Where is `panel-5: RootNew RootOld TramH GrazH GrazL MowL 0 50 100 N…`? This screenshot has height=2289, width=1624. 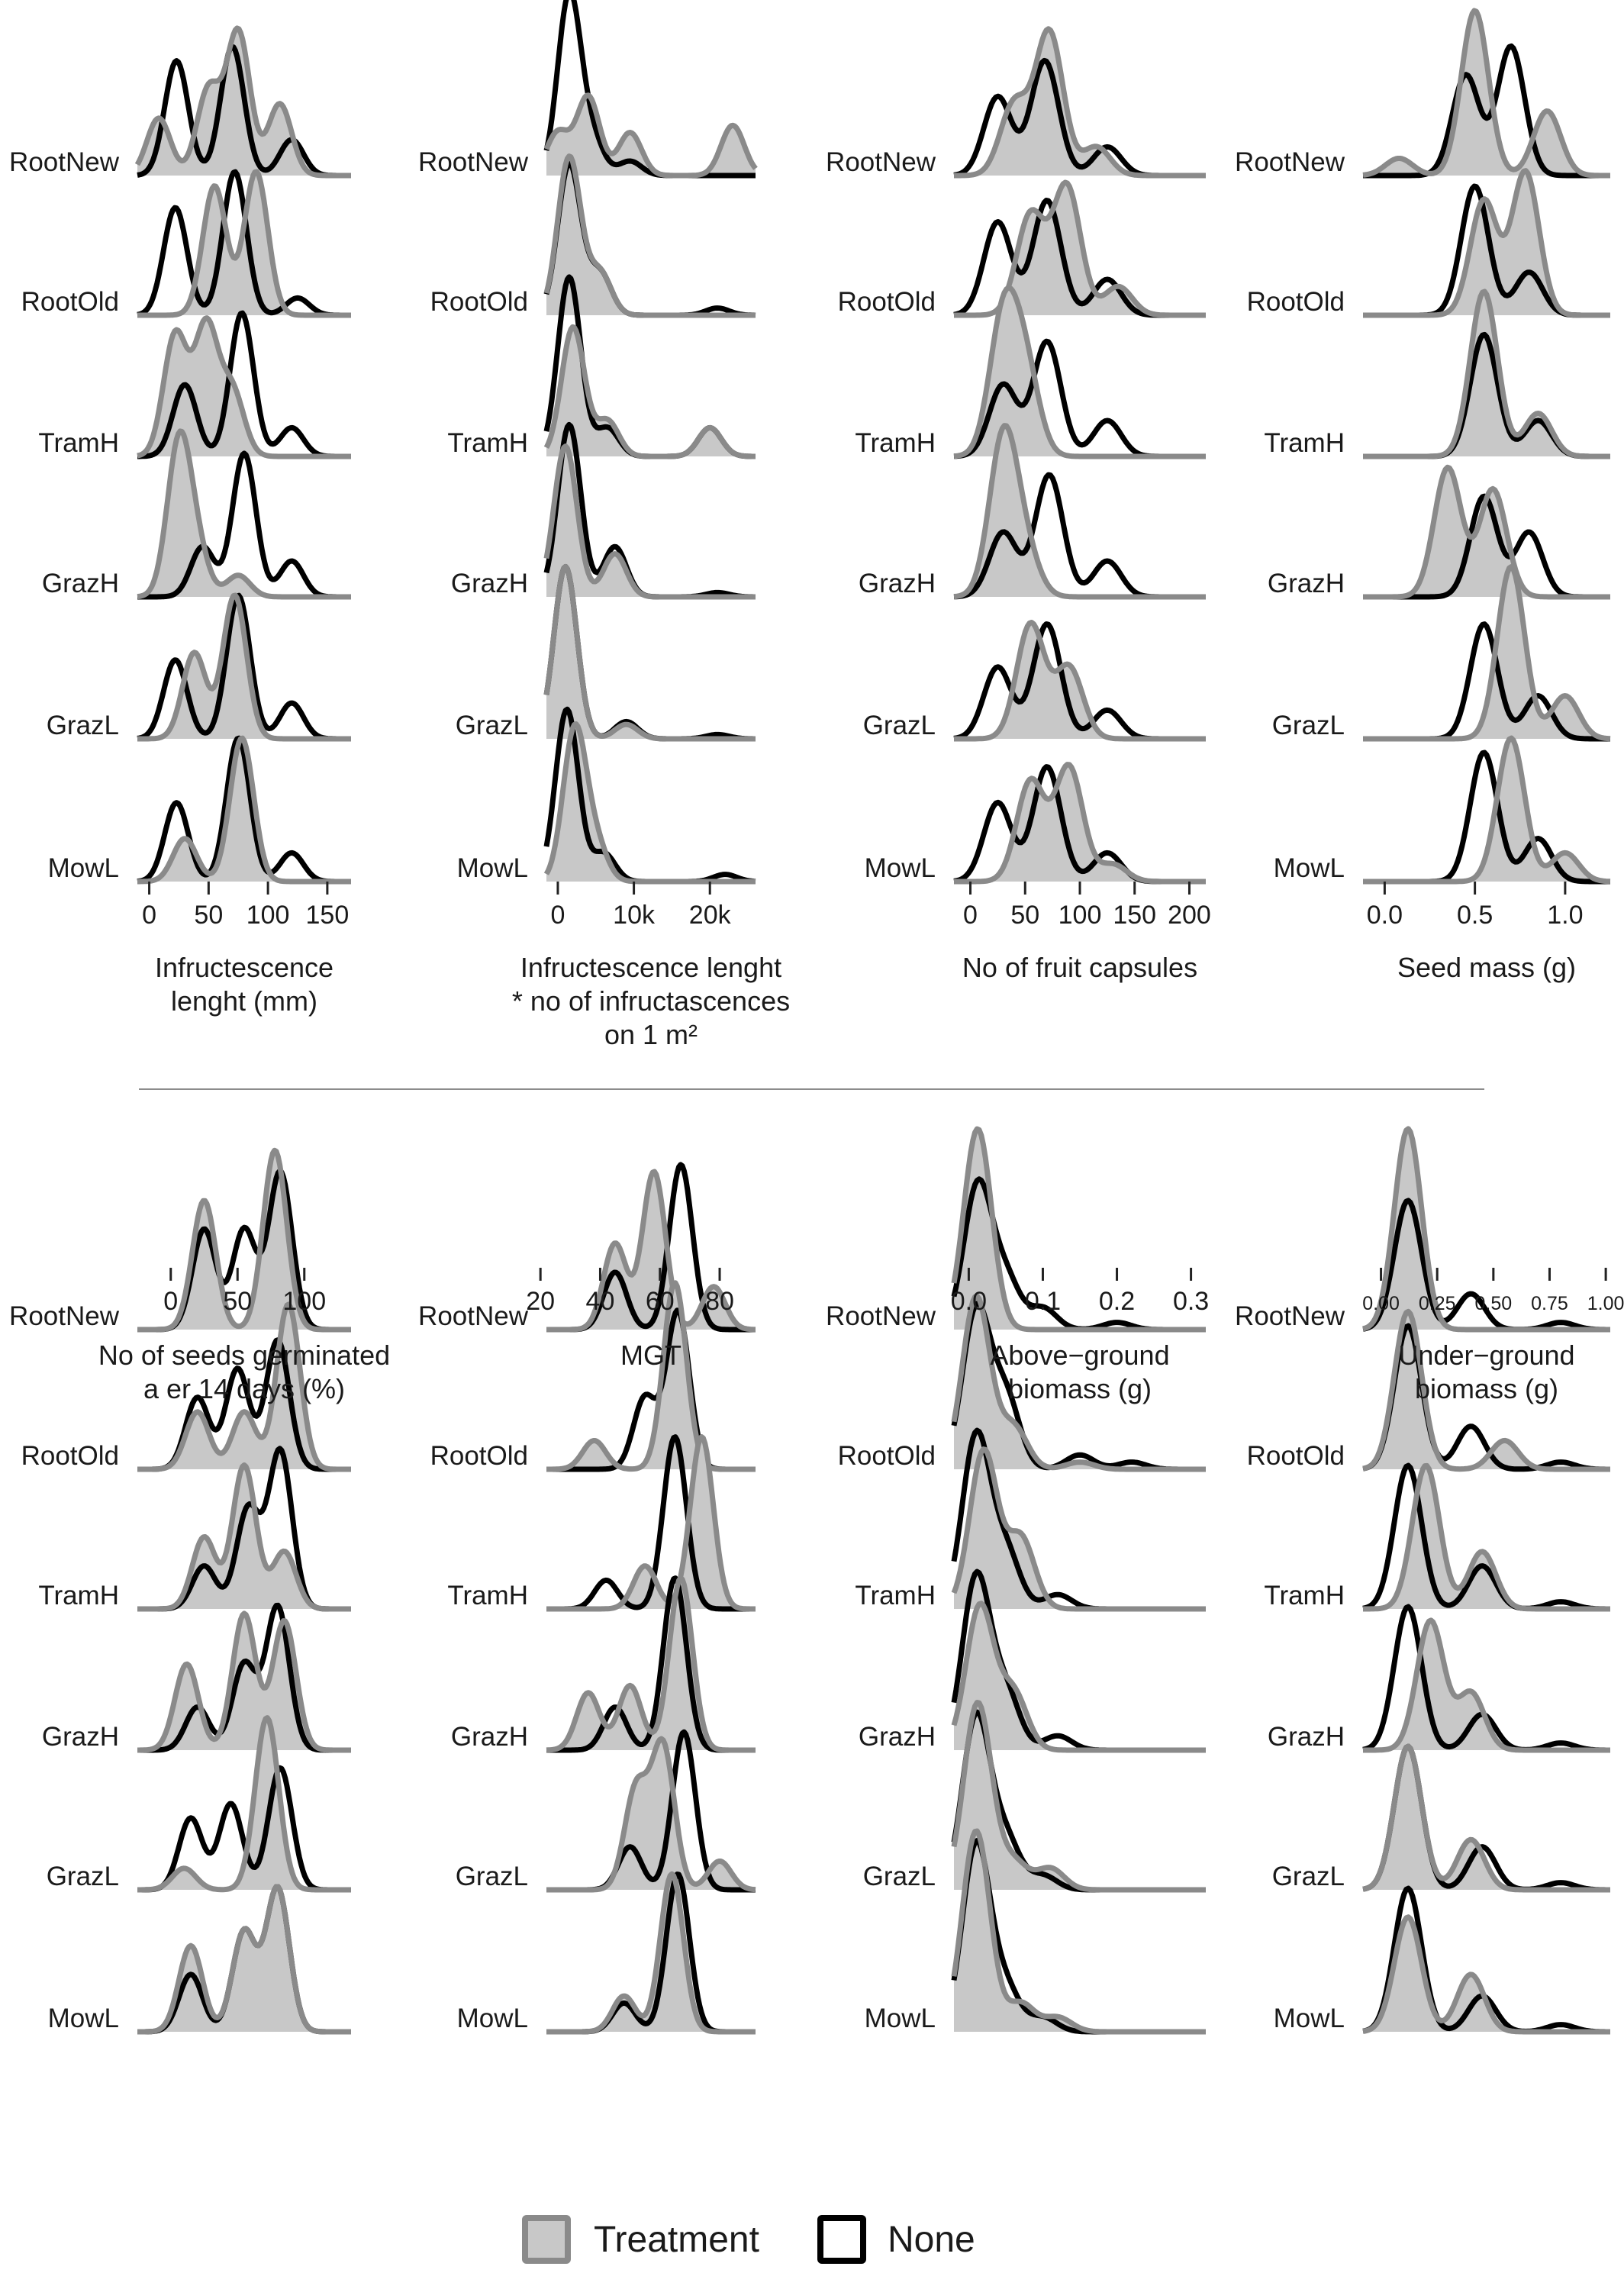
panel-5: RootNew RootOld TramH GrazH GrazL MowL 0 50 100 N… is located at coordinates (199, 1591).